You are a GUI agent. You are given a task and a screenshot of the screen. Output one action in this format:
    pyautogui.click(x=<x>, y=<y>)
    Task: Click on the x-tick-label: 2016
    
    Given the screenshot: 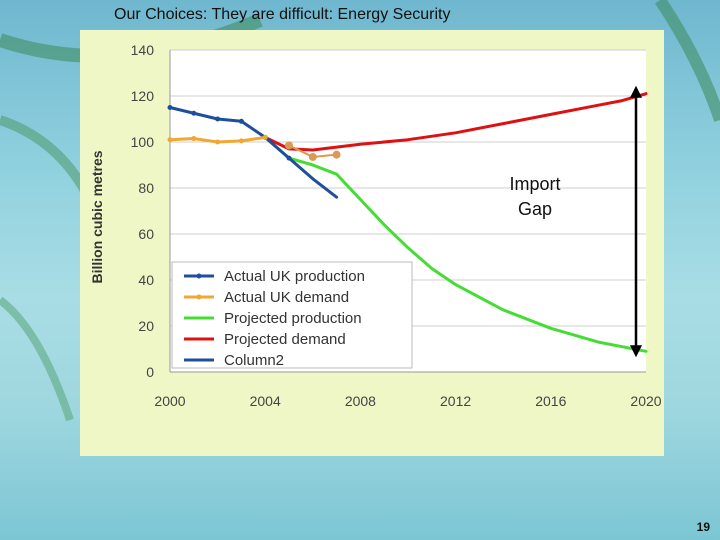 What is the action you would take?
    pyautogui.click(x=550, y=401)
    